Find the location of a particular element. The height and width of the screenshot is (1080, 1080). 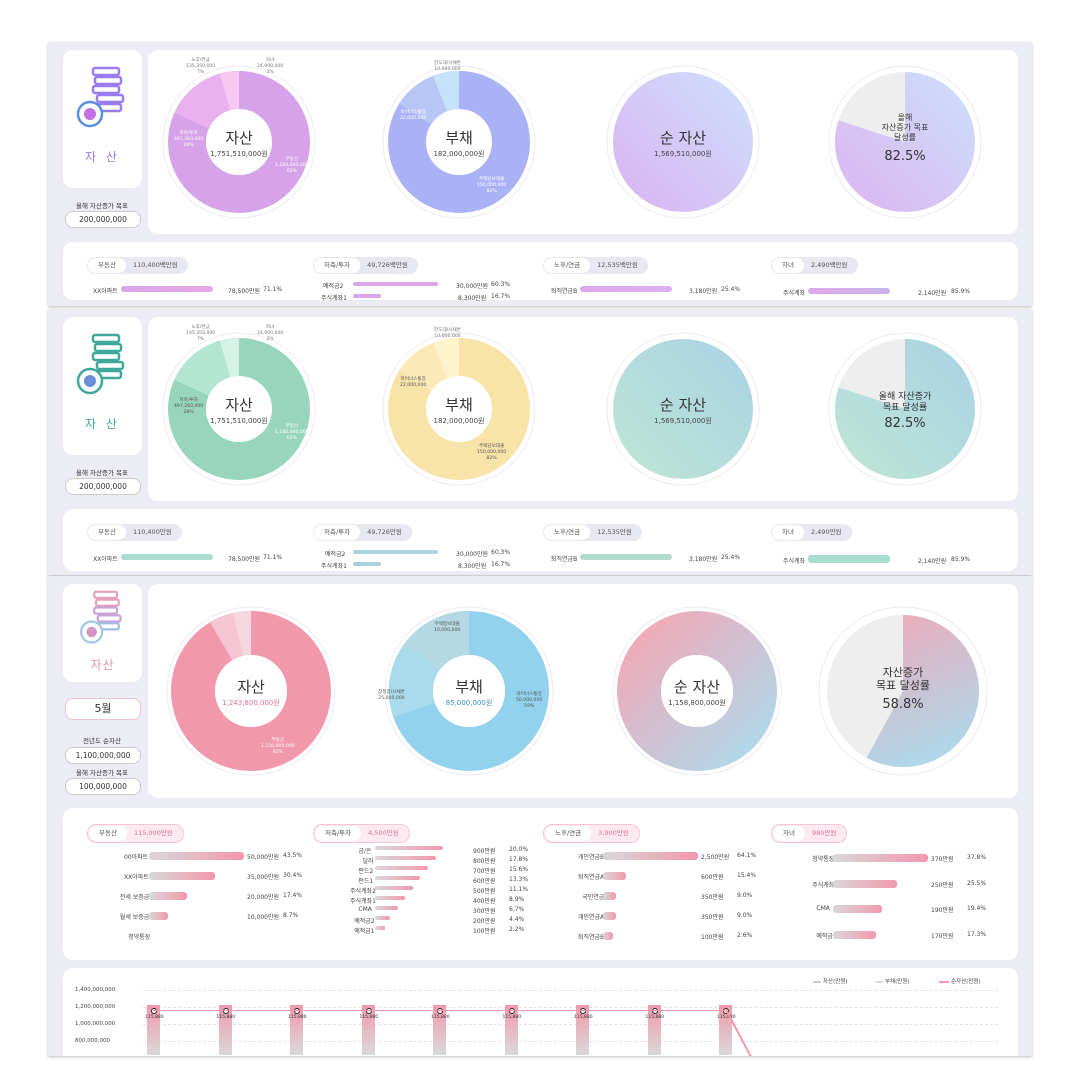

category-pill: 부동산 110,400만원 is located at coordinates (134, 532).